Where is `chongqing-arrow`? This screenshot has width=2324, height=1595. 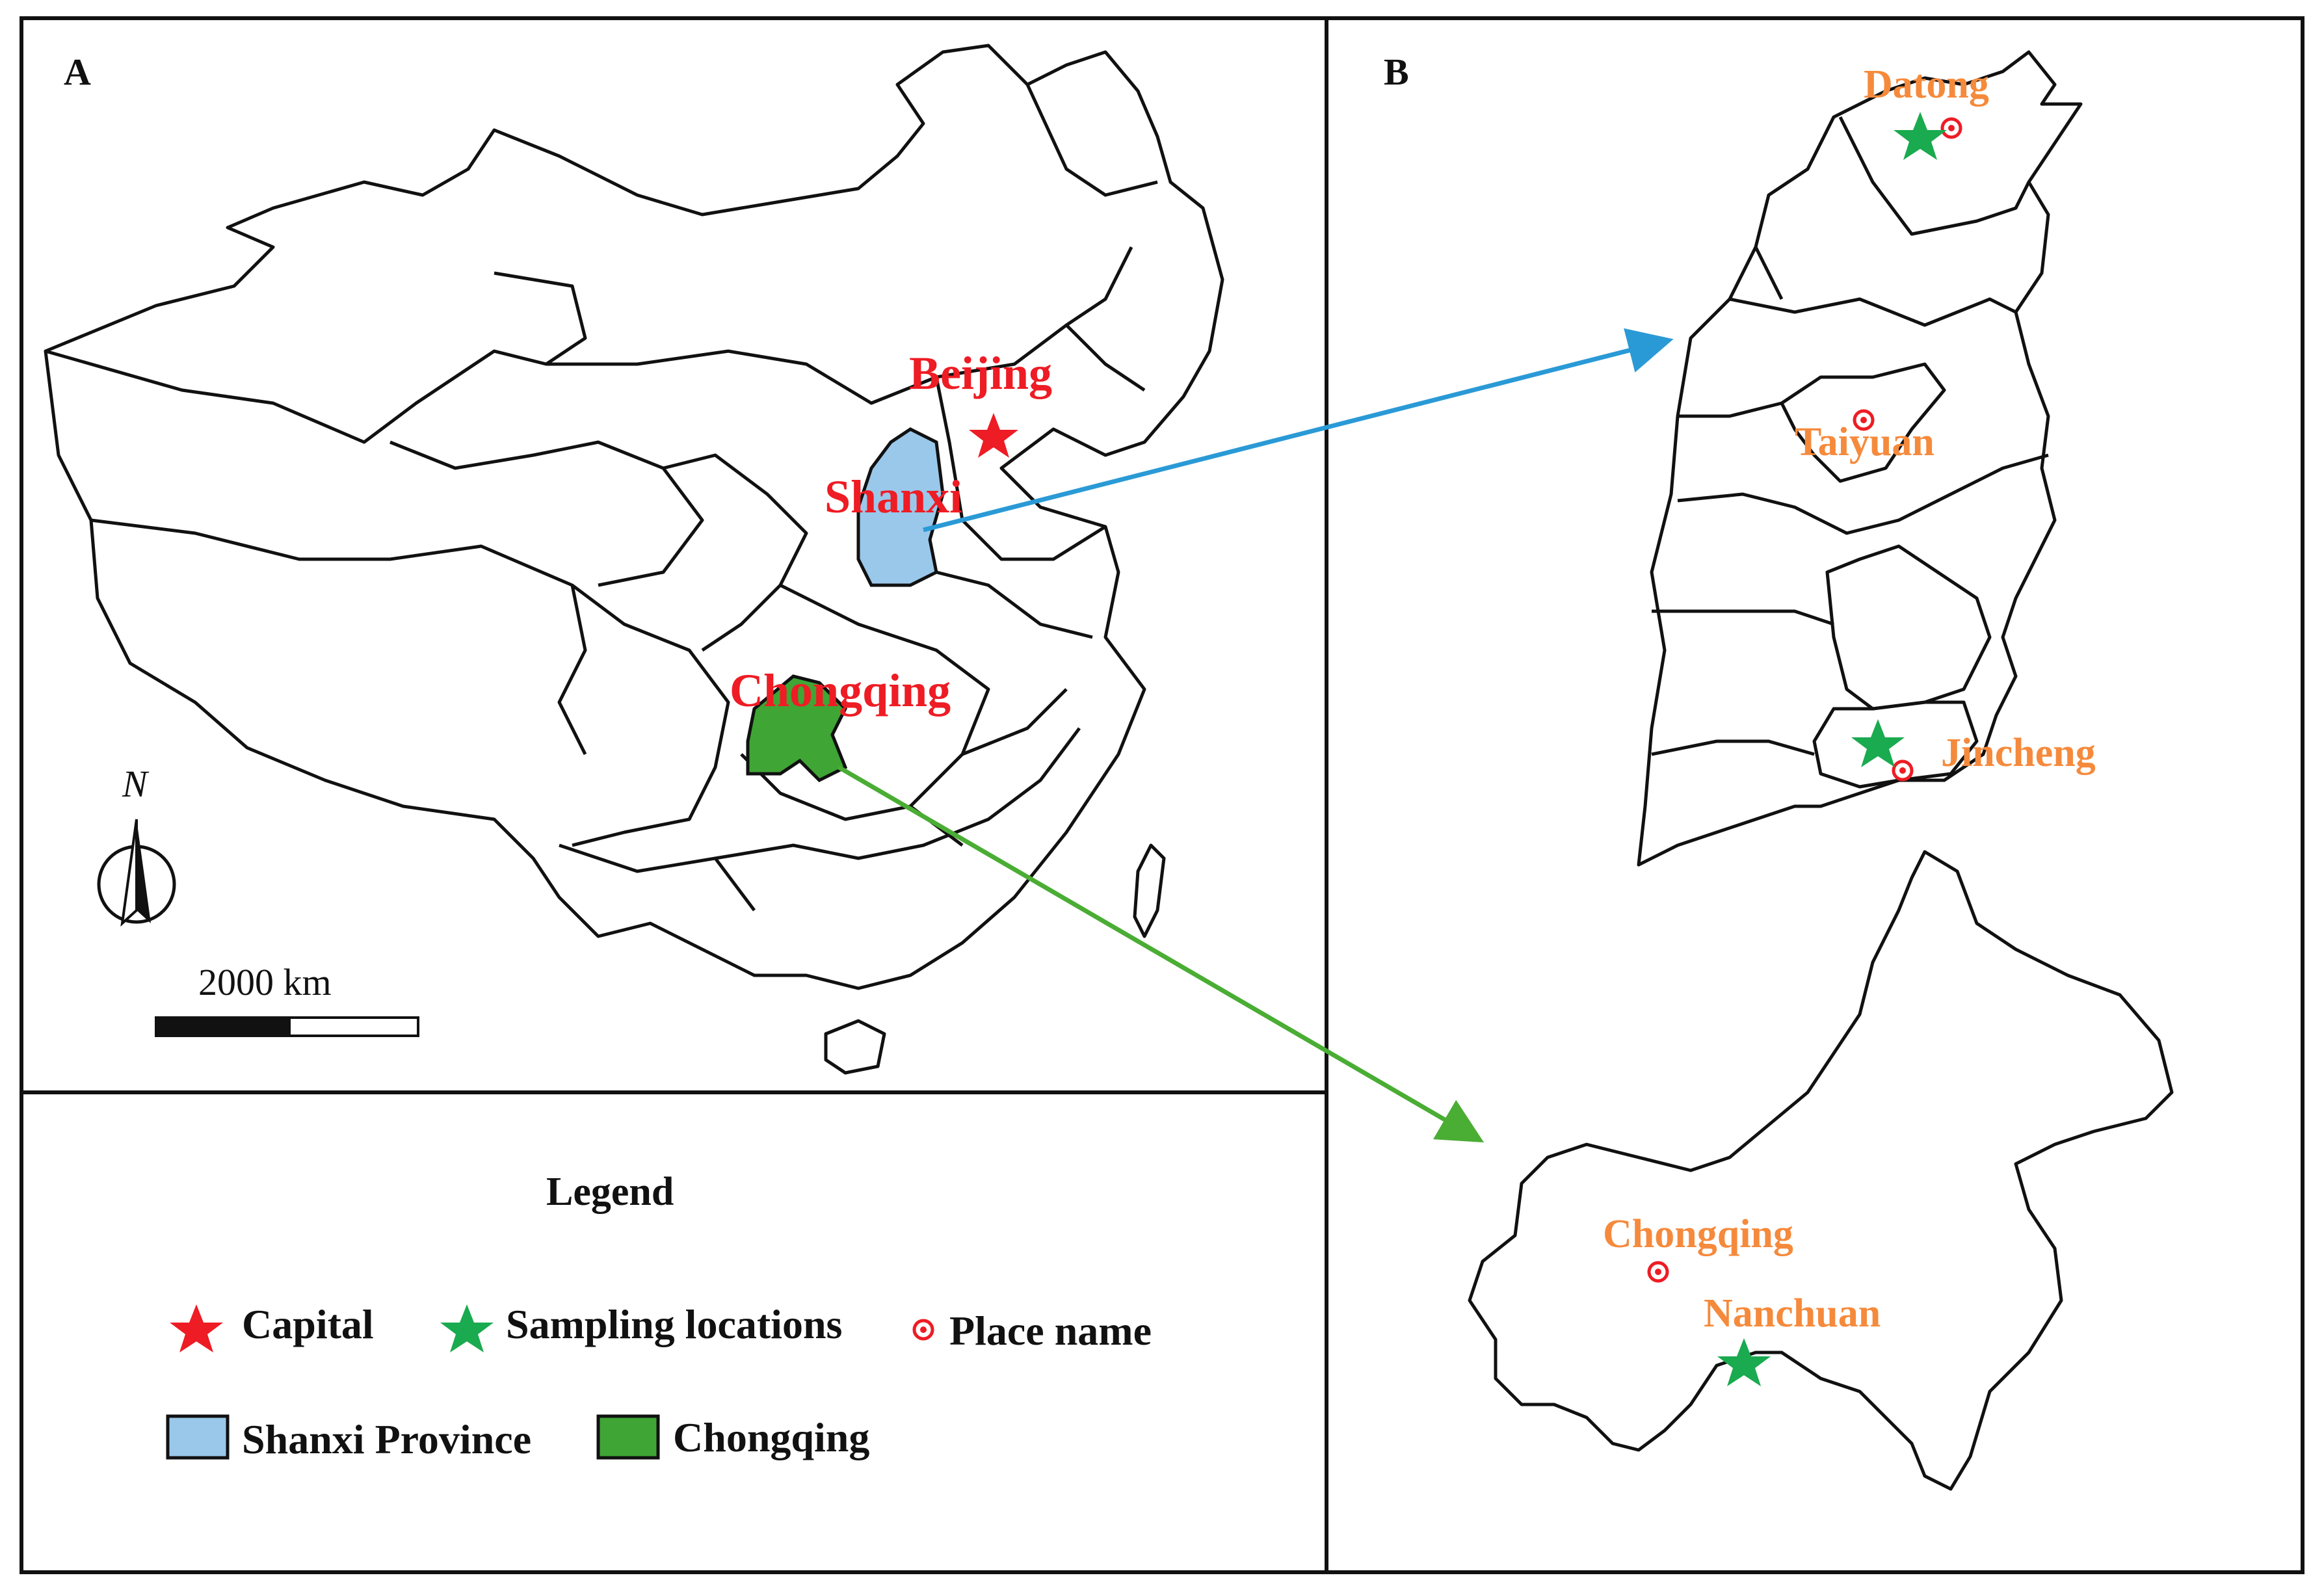 chongqing-arrow is located at coordinates (1161, 954).